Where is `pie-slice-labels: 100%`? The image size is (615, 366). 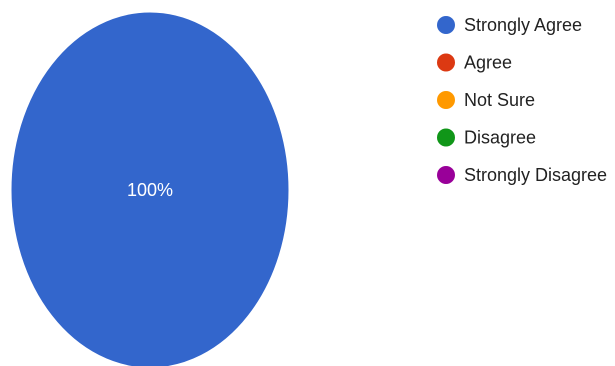 pie-slice-labels: 100% is located at coordinates (150, 190).